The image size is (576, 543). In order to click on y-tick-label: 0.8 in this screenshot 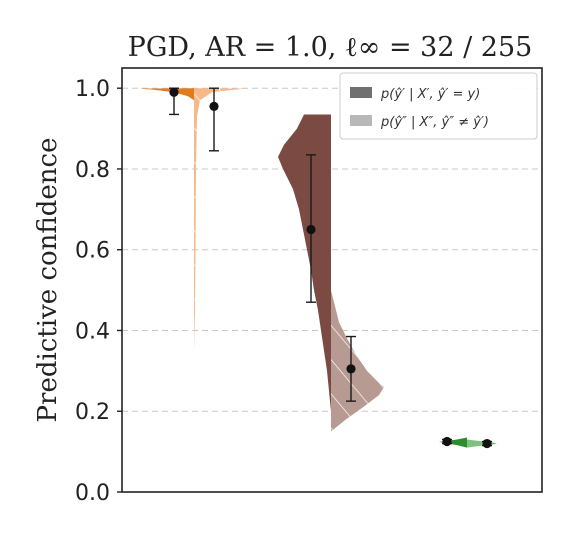, I will do `click(92, 170)`.